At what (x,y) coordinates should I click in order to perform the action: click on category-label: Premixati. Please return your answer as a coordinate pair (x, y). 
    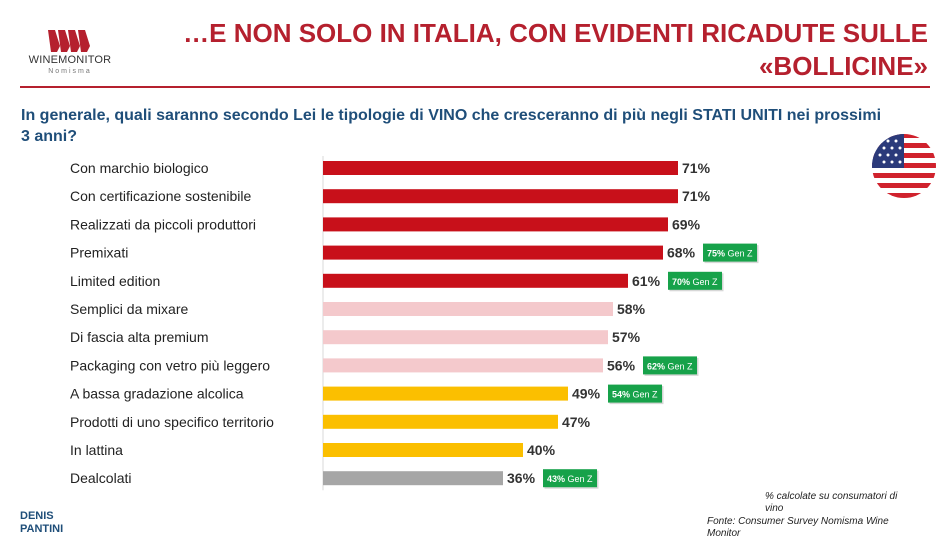
    Looking at the image, I should click on (99, 253).